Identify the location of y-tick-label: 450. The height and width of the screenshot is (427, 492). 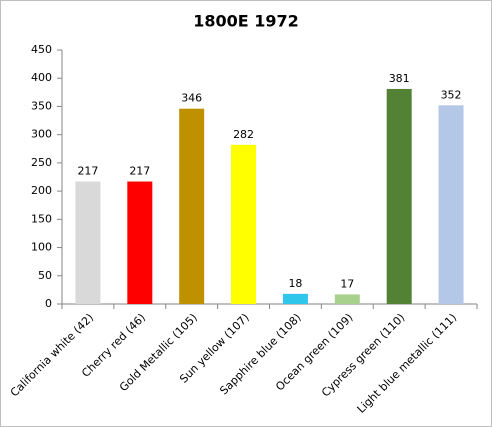
(41, 49).